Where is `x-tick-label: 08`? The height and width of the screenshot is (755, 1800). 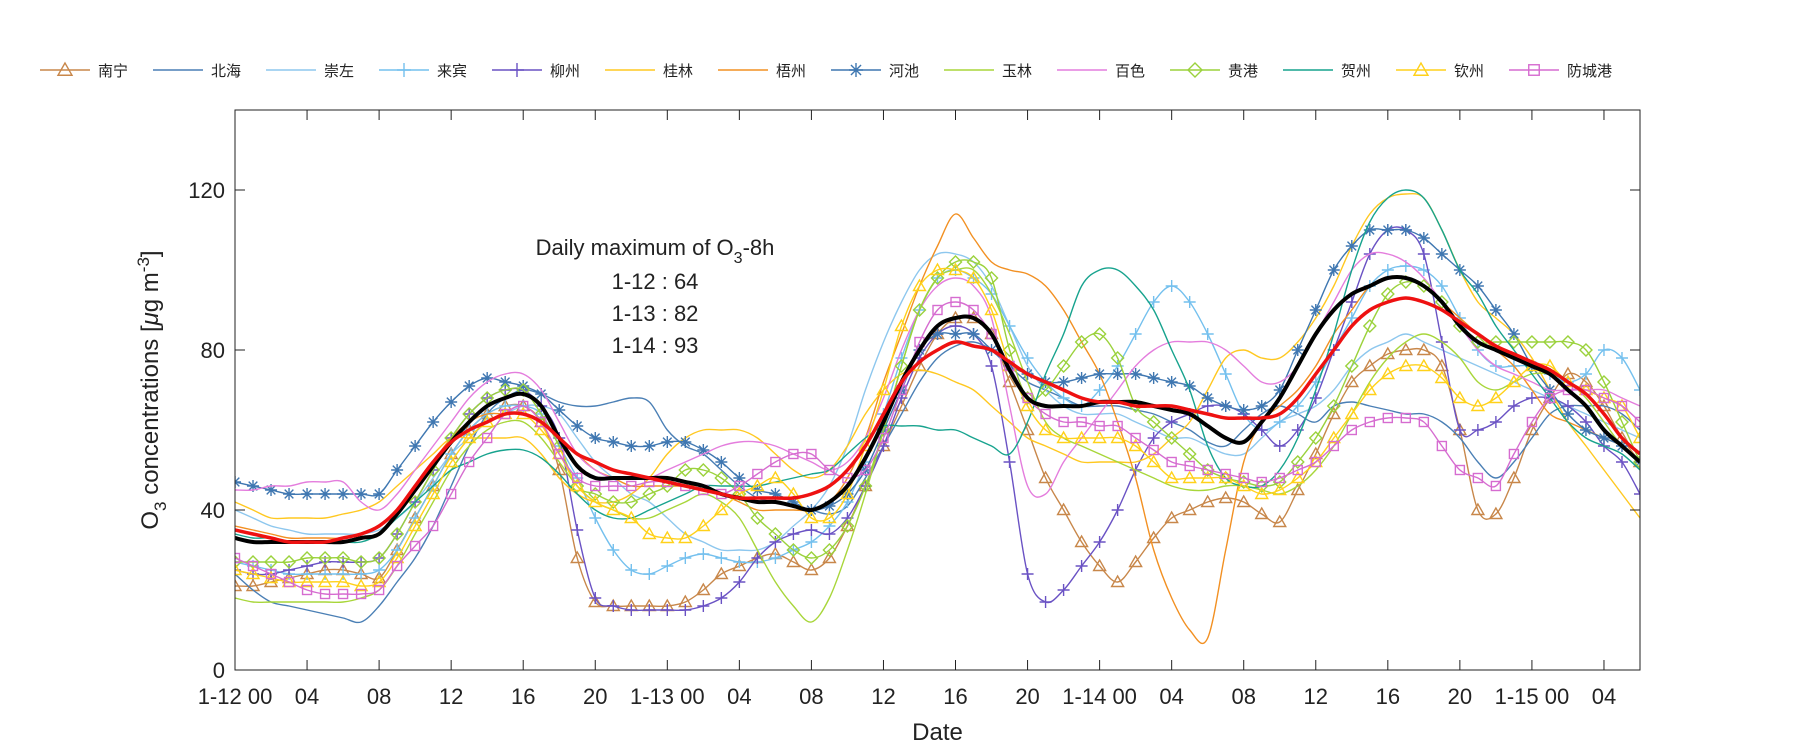 x-tick-label: 08 is located at coordinates (811, 696).